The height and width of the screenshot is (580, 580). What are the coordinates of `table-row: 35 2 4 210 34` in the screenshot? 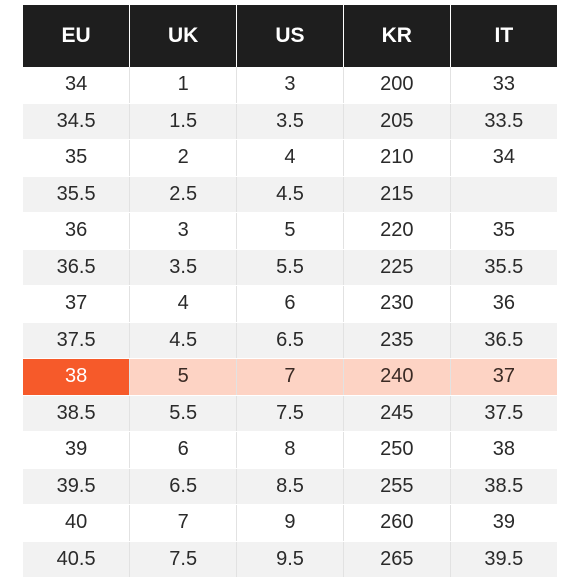 It's located at (290, 158).